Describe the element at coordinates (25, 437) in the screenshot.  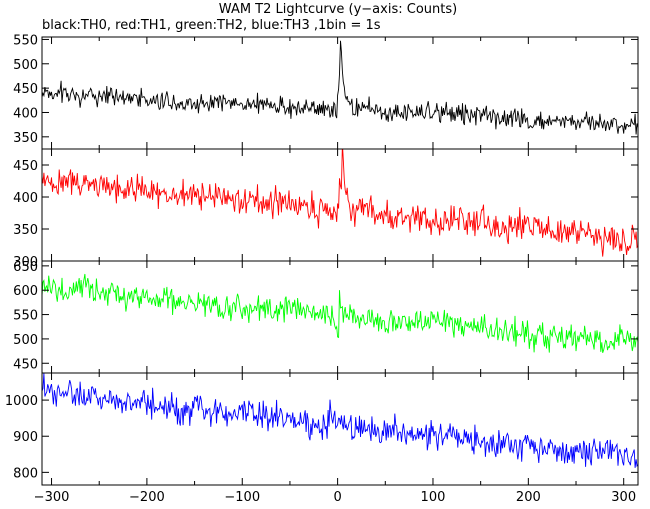
I see `y-tick-label: 900` at that location.